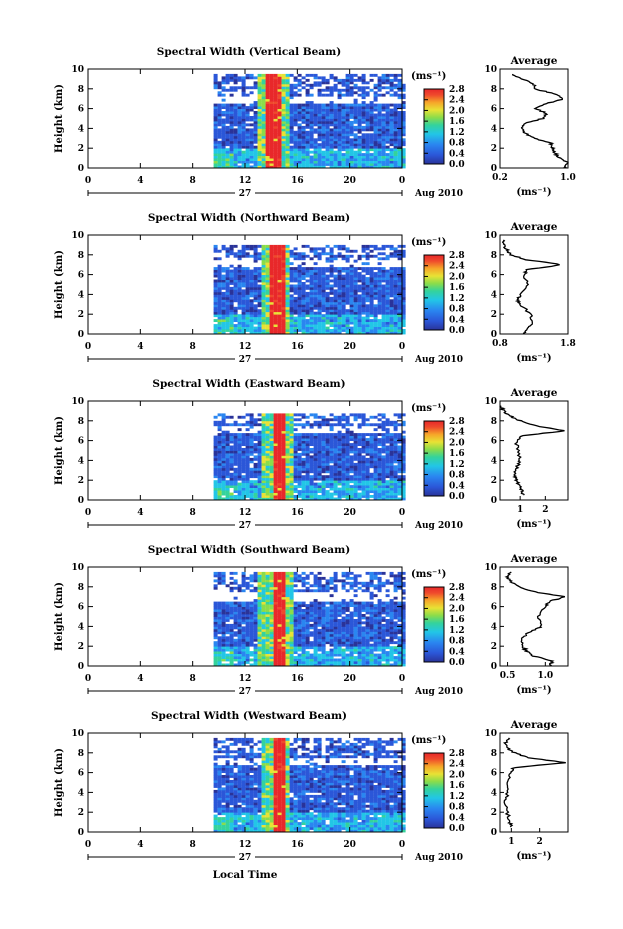 This screenshot has height=929, width=623. Describe the element at coordinates (533, 524) in the screenshot. I see `avg-x-label: (ms⁻¹)` at that location.